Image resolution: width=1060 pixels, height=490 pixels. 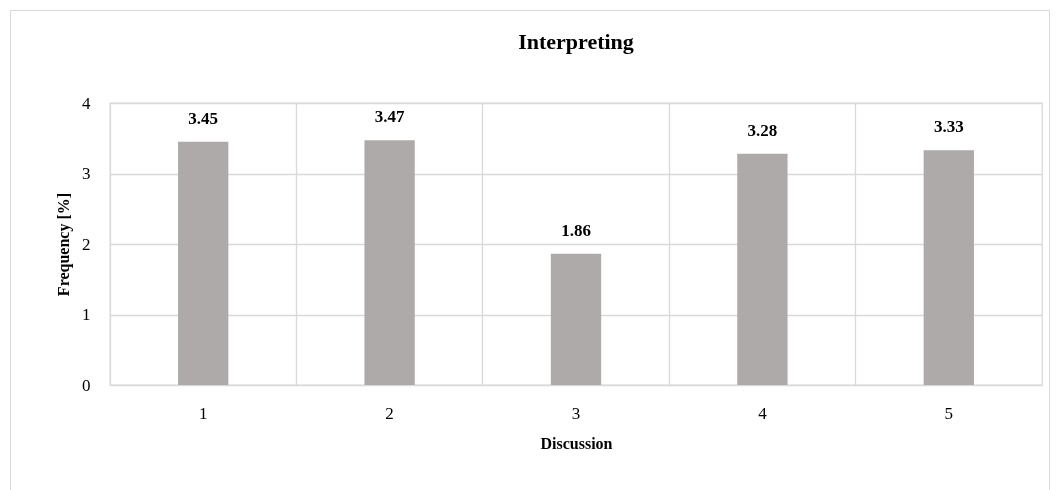 What do you see at coordinates (576, 443) in the screenshot?
I see `x-axis-title: Discussion` at bounding box center [576, 443].